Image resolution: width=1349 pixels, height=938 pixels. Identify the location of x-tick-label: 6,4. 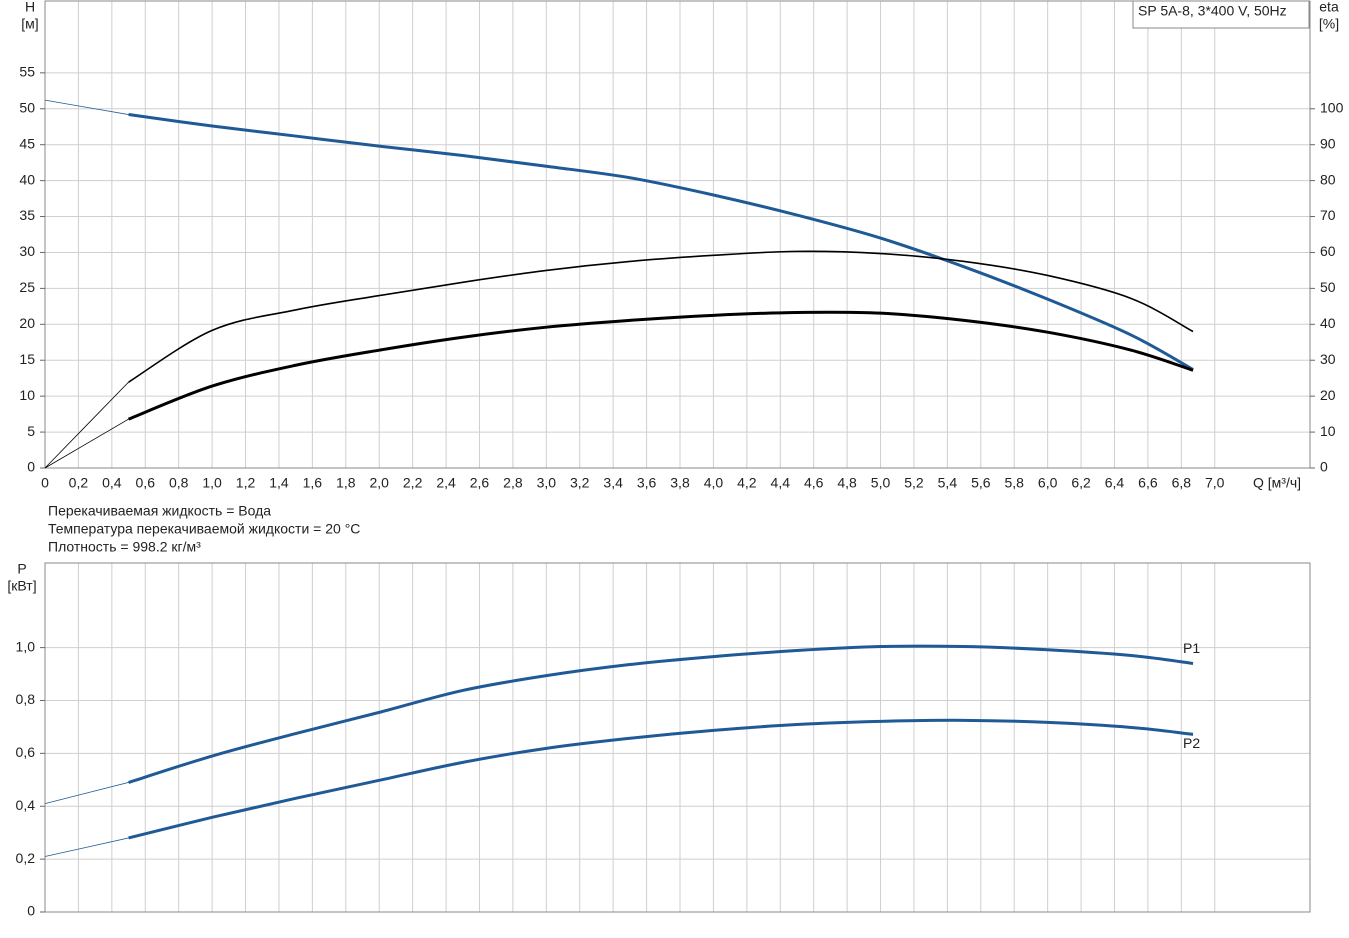
(1115, 483).